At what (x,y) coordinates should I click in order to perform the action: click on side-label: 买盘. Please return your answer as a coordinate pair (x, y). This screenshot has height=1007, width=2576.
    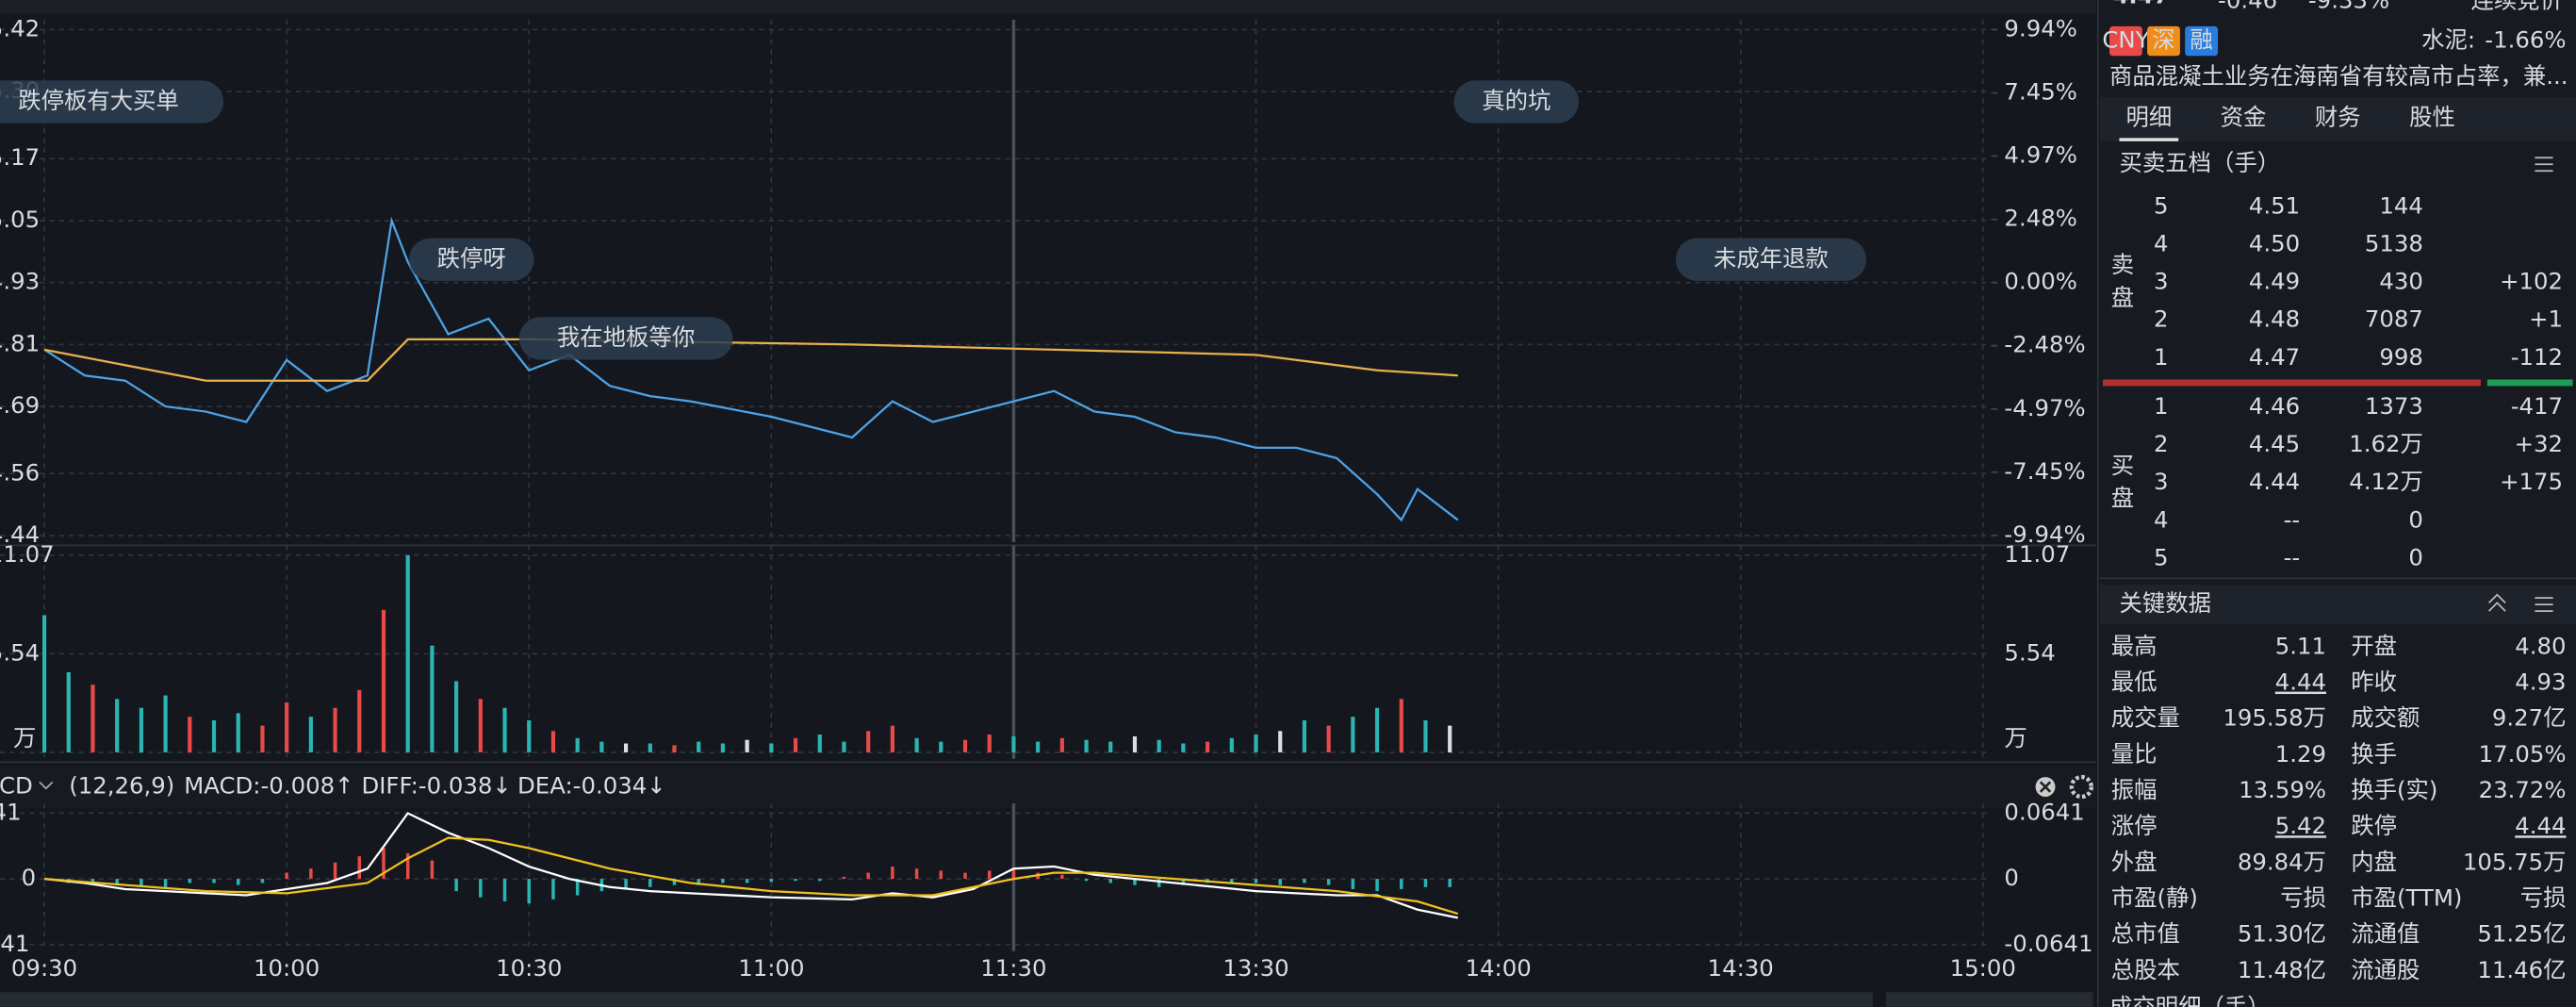
    Looking at the image, I should click on (2122, 482).